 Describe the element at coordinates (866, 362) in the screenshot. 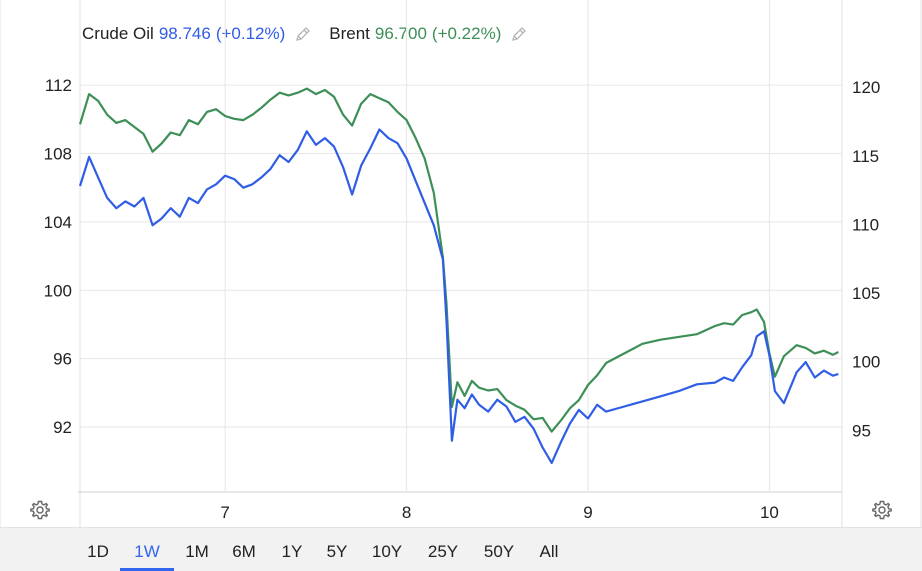

I see `y-tick-label-right-1: 100` at that location.